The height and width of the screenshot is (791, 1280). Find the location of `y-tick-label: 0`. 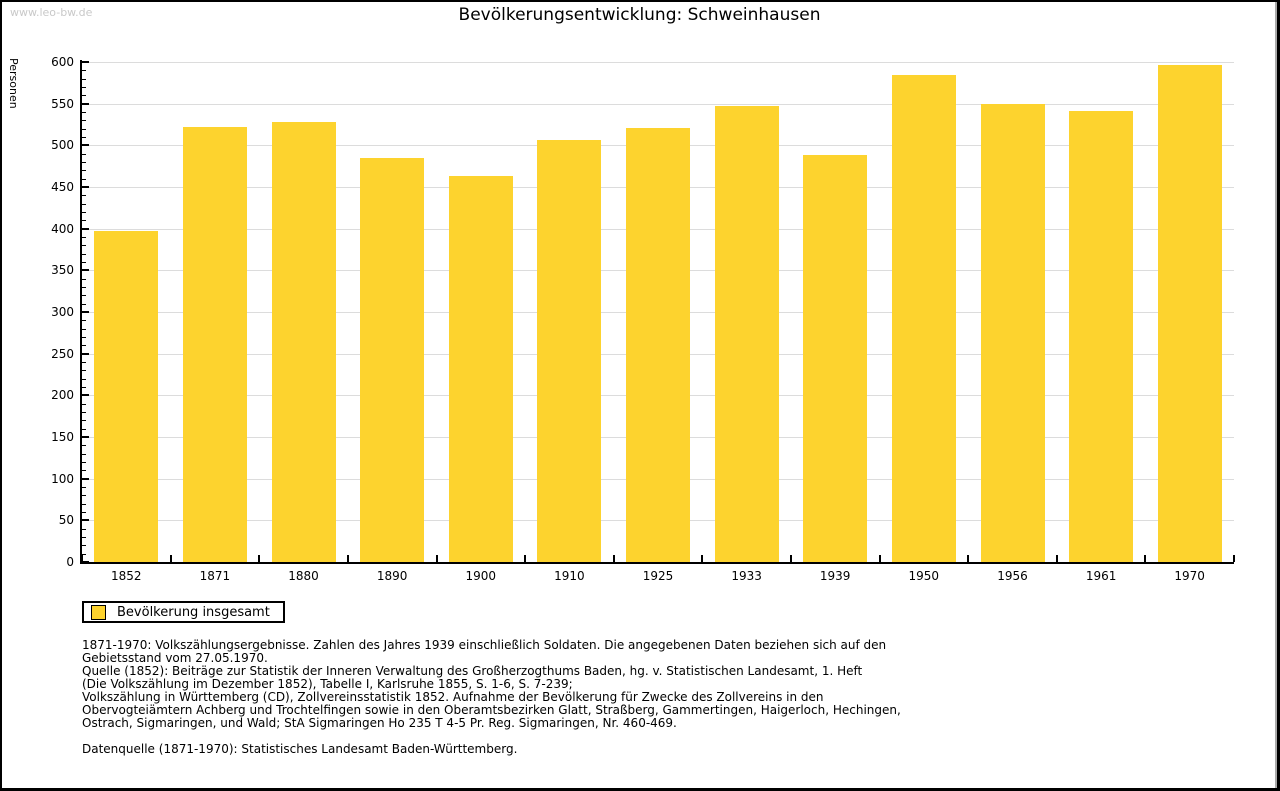

y-tick-label: 0 is located at coordinates (70, 562).